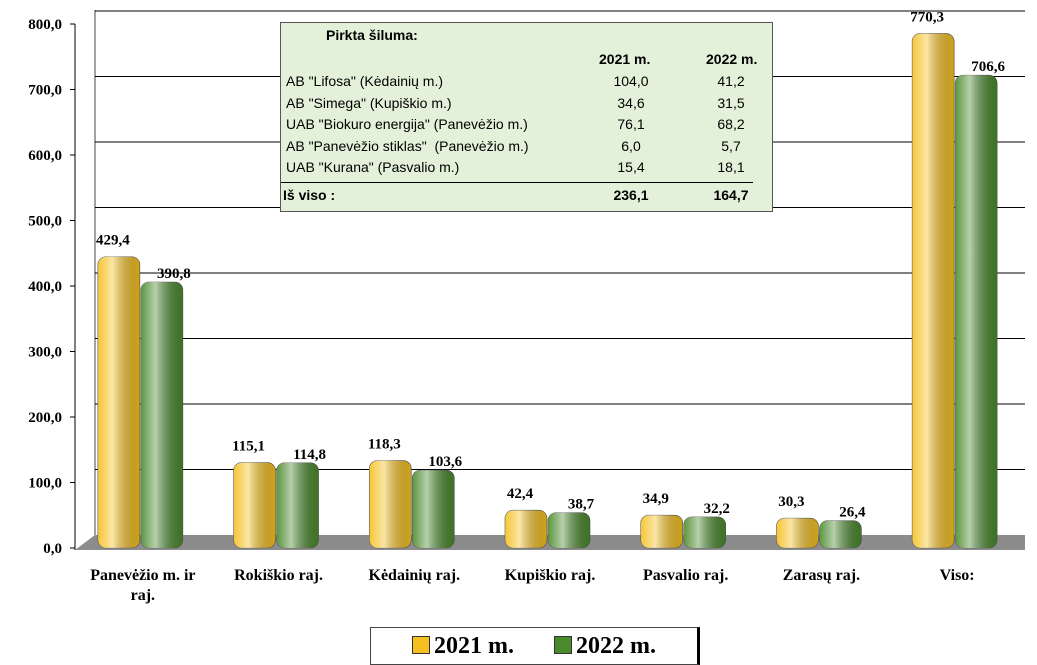  What do you see at coordinates (113, 241) in the screenshot?
I see `data-label: 429,4` at bounding box center [113, 241].